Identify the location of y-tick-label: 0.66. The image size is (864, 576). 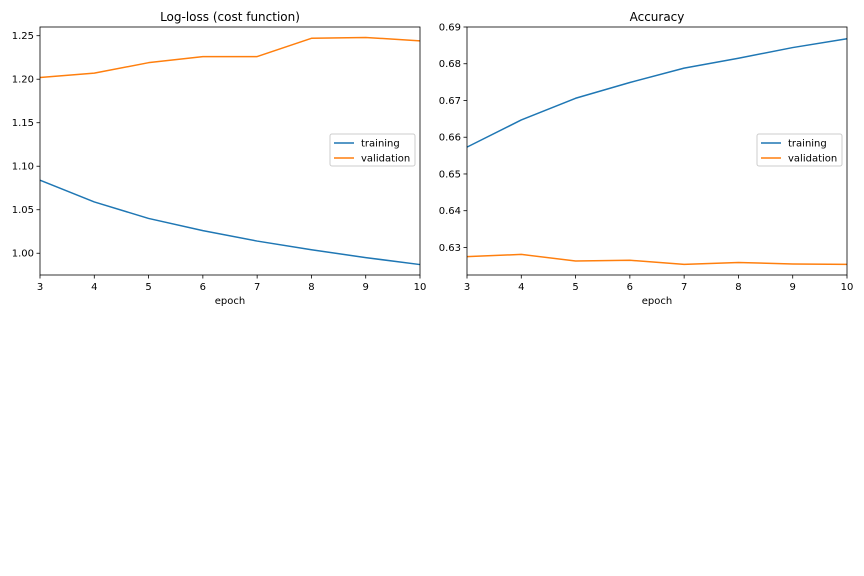
(450, 138).